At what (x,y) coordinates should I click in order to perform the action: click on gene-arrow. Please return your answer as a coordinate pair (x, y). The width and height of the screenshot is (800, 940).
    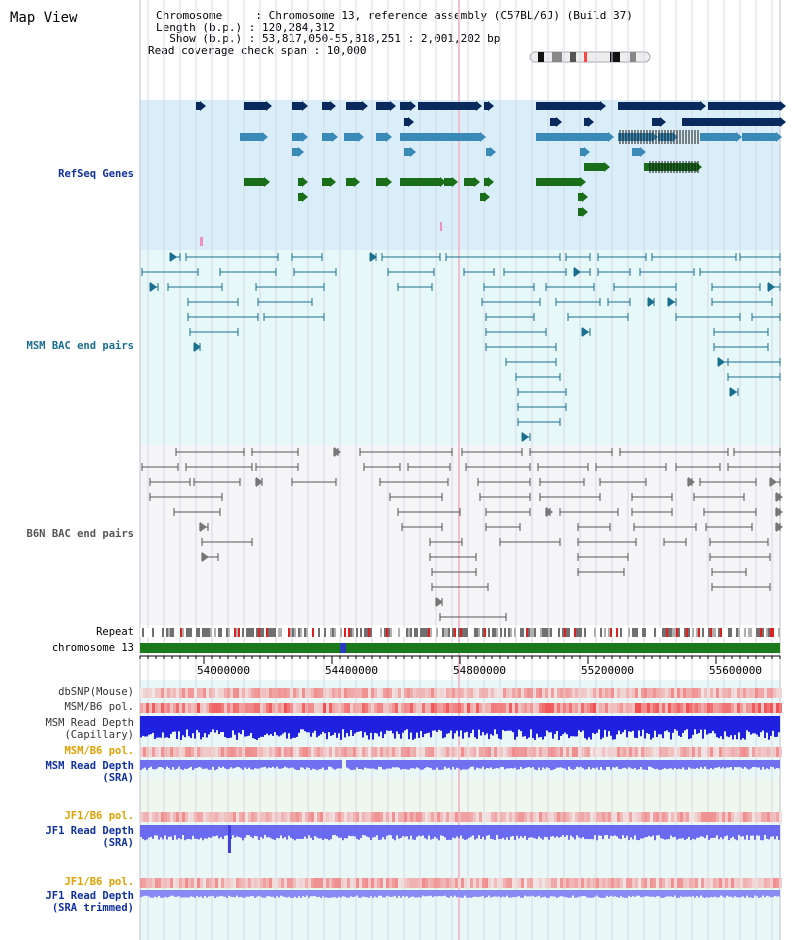
    Looking at the image, I should click on (585, 197).